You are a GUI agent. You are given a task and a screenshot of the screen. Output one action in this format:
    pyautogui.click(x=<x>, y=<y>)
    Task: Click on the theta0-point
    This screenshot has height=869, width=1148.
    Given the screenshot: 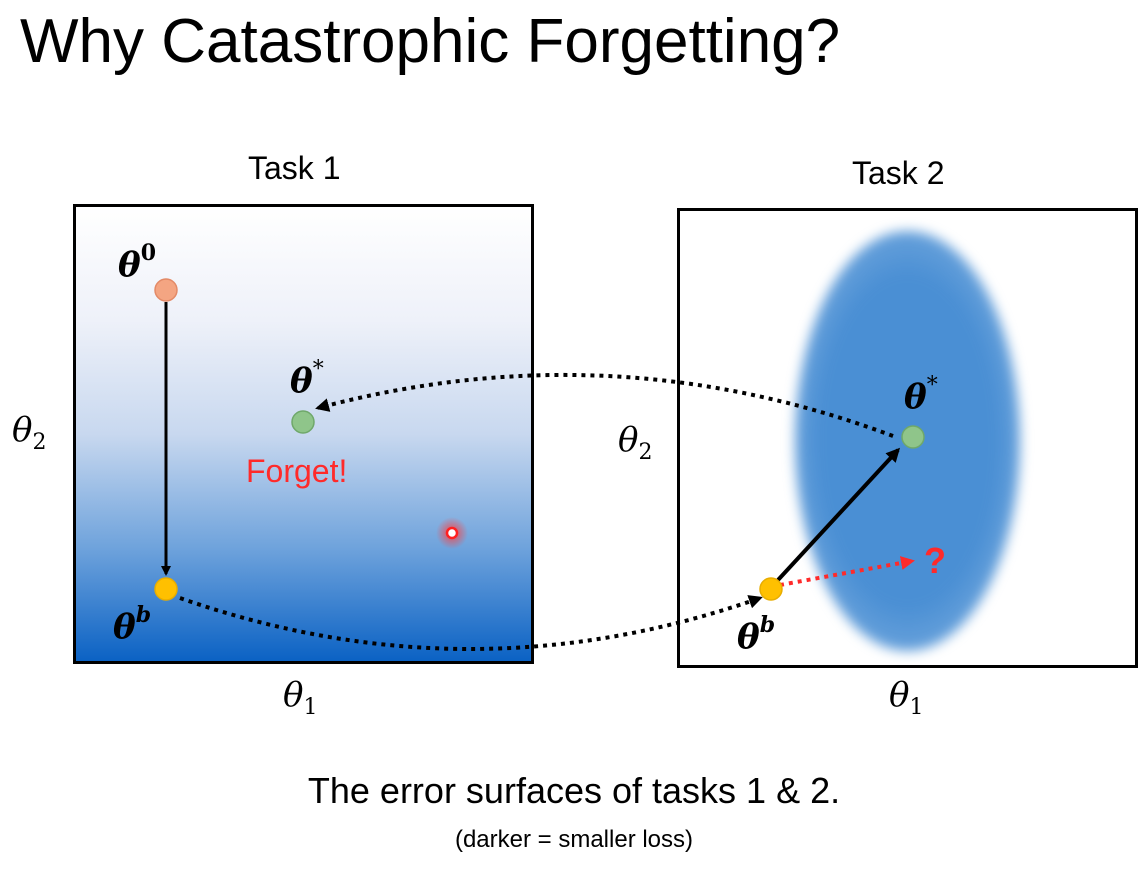 What is the action you would take?
    pyautogui.click(x=166, y=290)
    